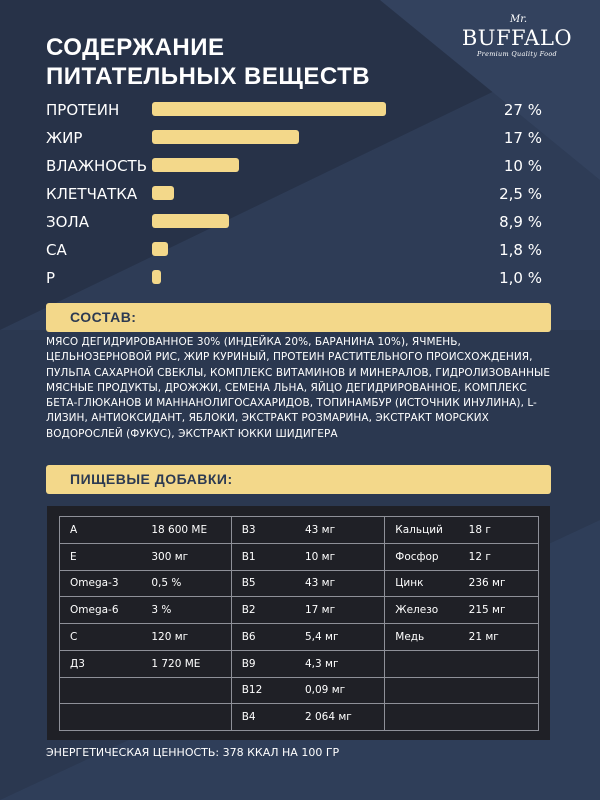  What do you see at coordinates (208, 76) in the screenshot?
I see `title-line-2: ПИТАТЕЛЬНЫХ ВЕЩЕСТВ` at bounding box center [208, 76].